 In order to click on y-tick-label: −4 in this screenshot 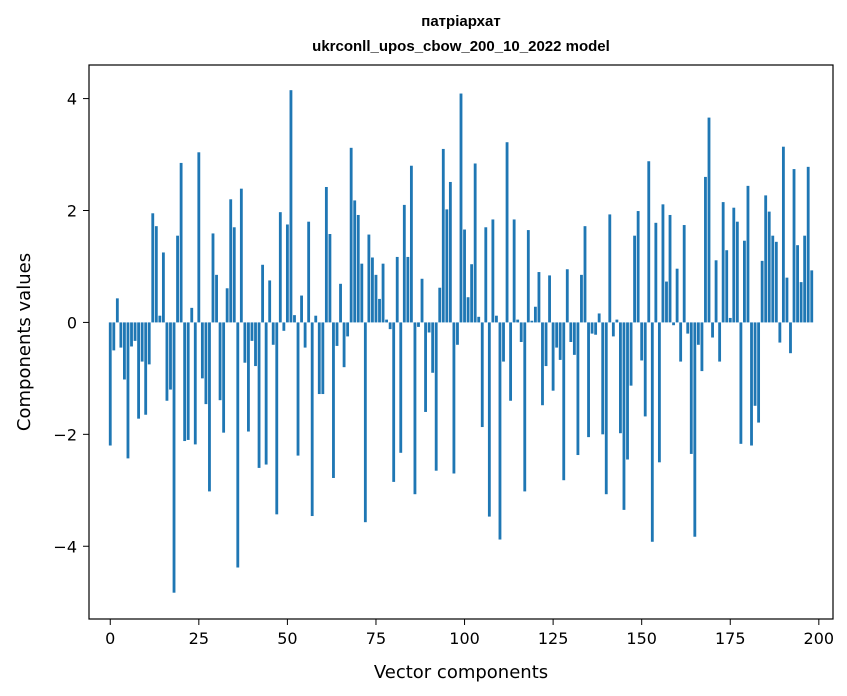, I will do `click(65, 546)`.